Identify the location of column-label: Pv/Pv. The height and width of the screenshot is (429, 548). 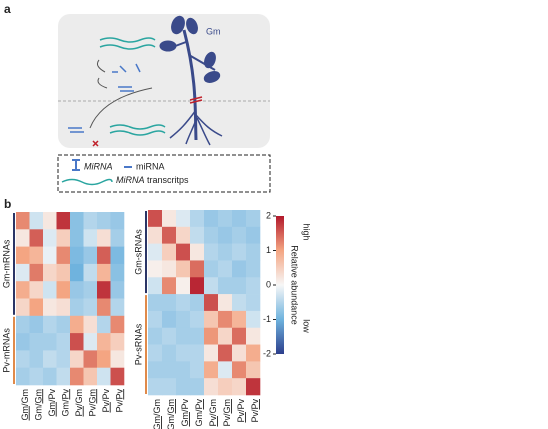
(241, 411).